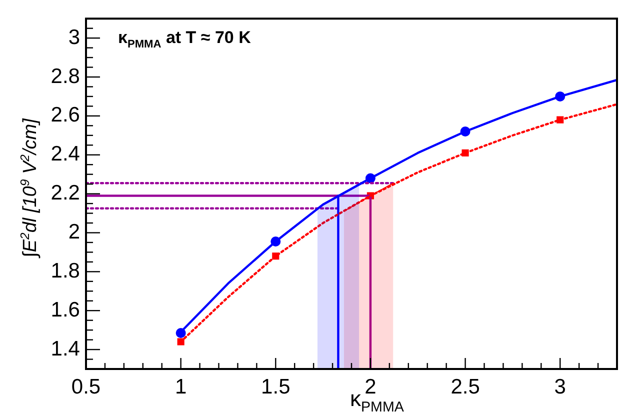  What do you see at coordinates (65, 310) in the screenshot?
I see `y-tick-label: 1.6` at bounding box center [65, 310].